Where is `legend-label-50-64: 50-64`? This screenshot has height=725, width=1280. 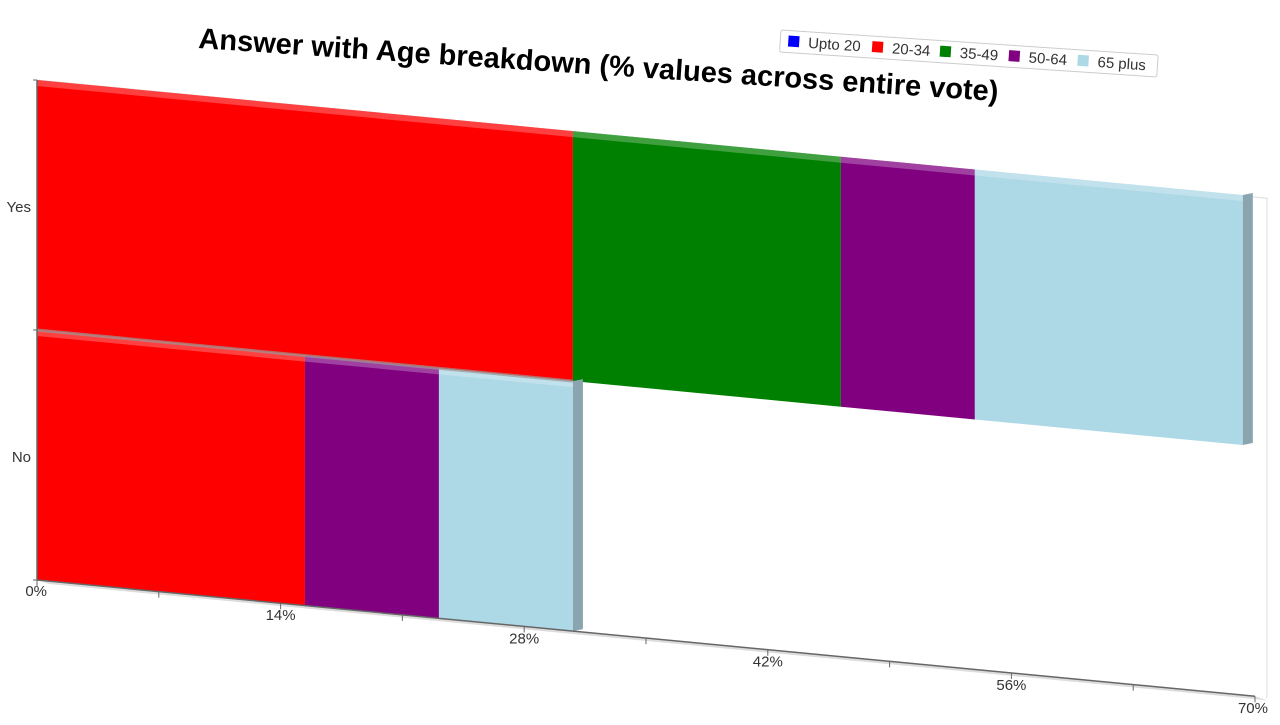 legend-label-50-64: 50-64 is located at coordinates (1047, 59).